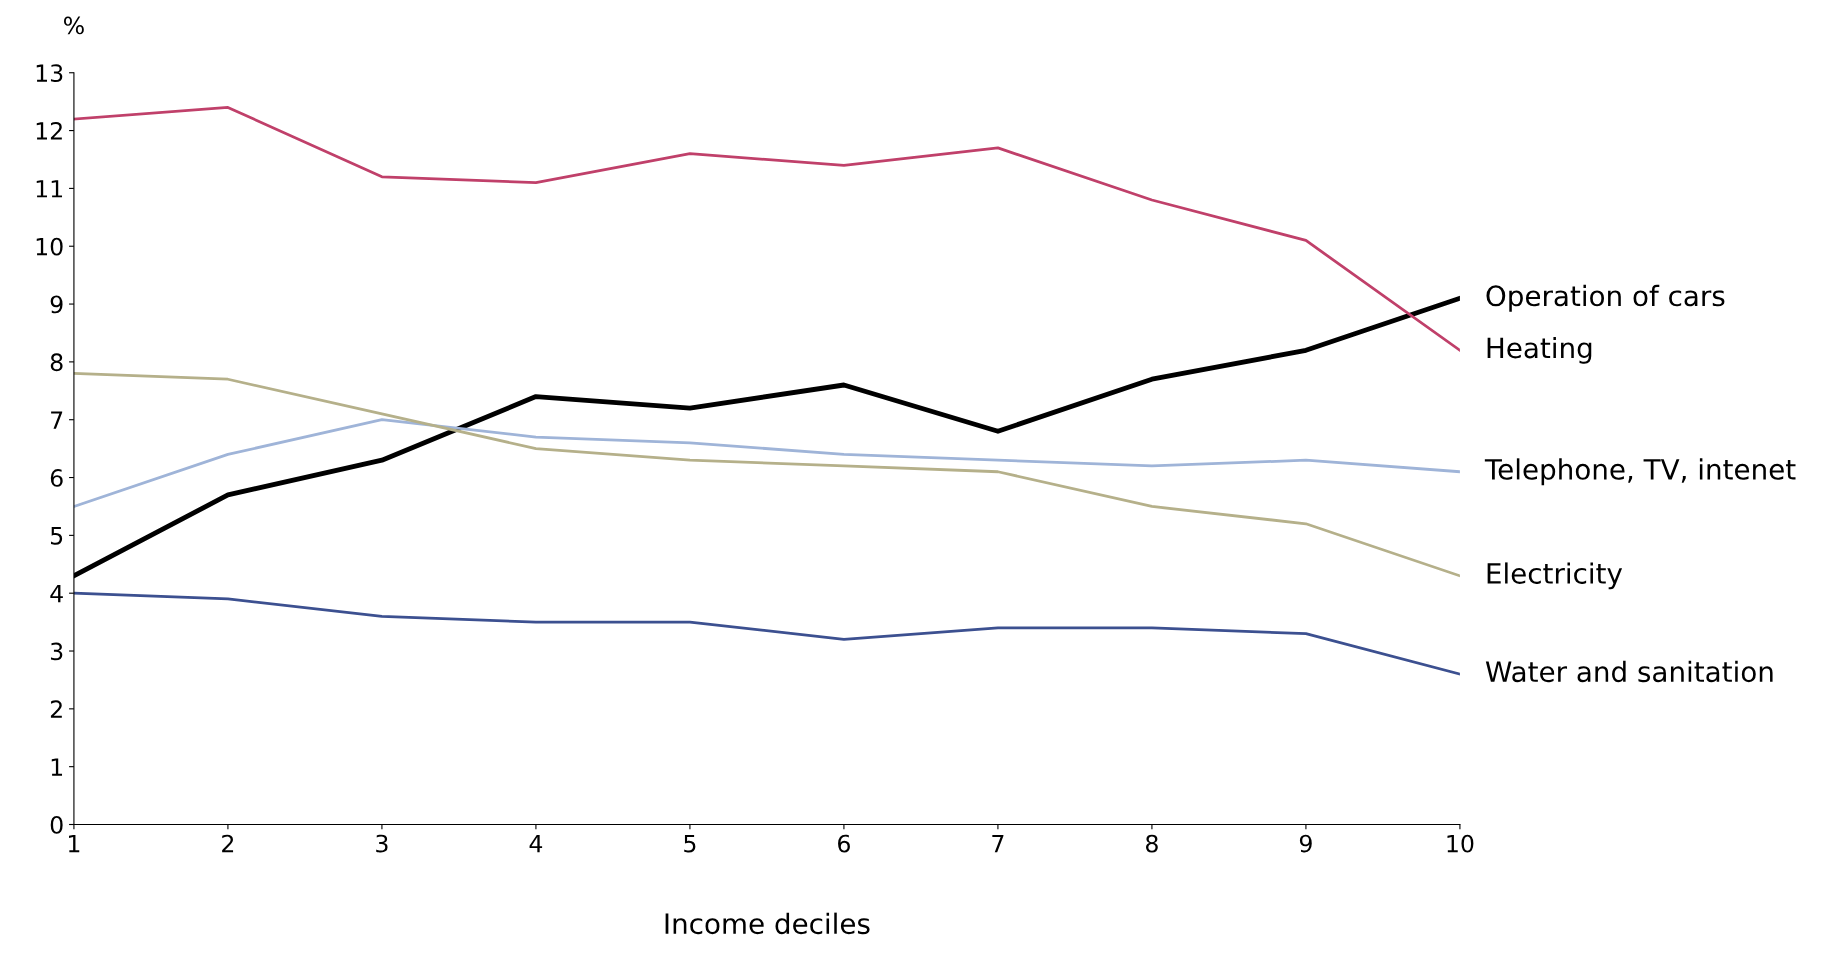 The width and height of the screenshot is (1848, 970). I want to click on x-tick-label: 5, so click(690, 843).